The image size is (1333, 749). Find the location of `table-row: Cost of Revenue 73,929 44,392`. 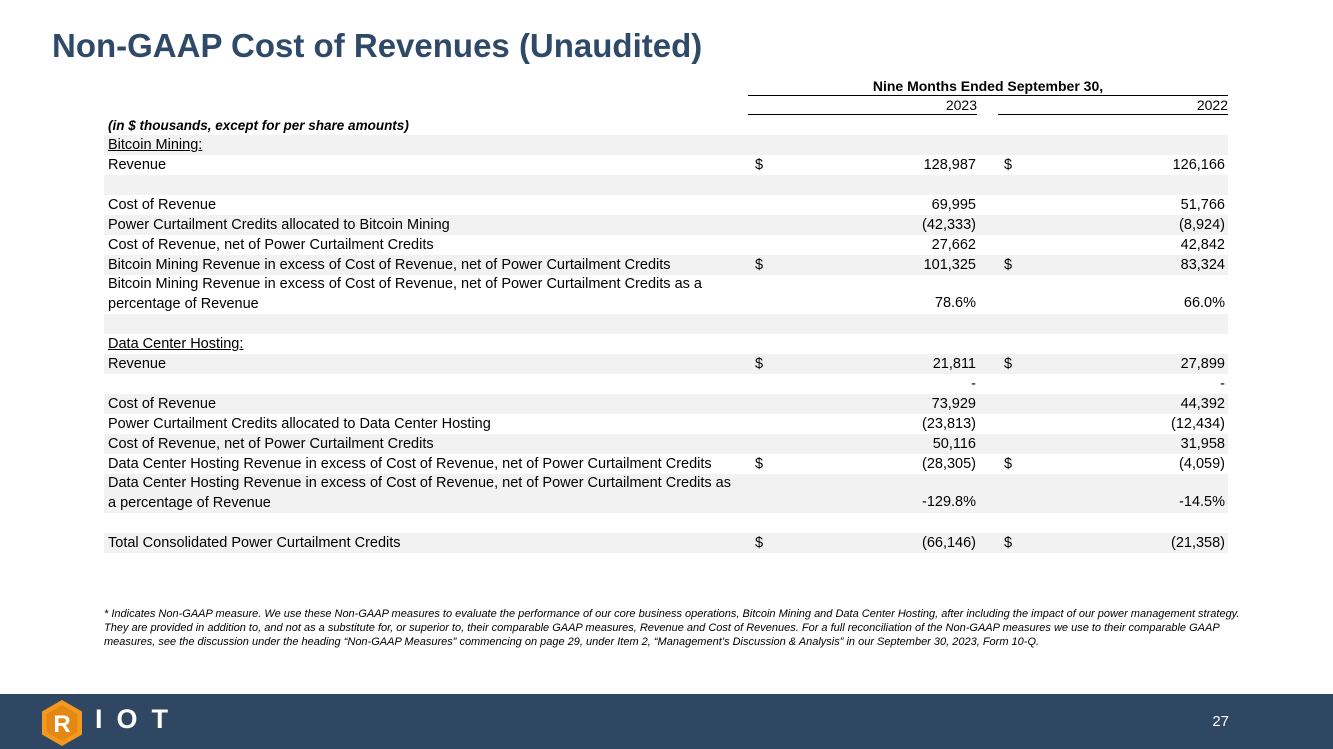

table-row: Cost of Revenue 73,929 44,392 is located at coordinates (666, 404).